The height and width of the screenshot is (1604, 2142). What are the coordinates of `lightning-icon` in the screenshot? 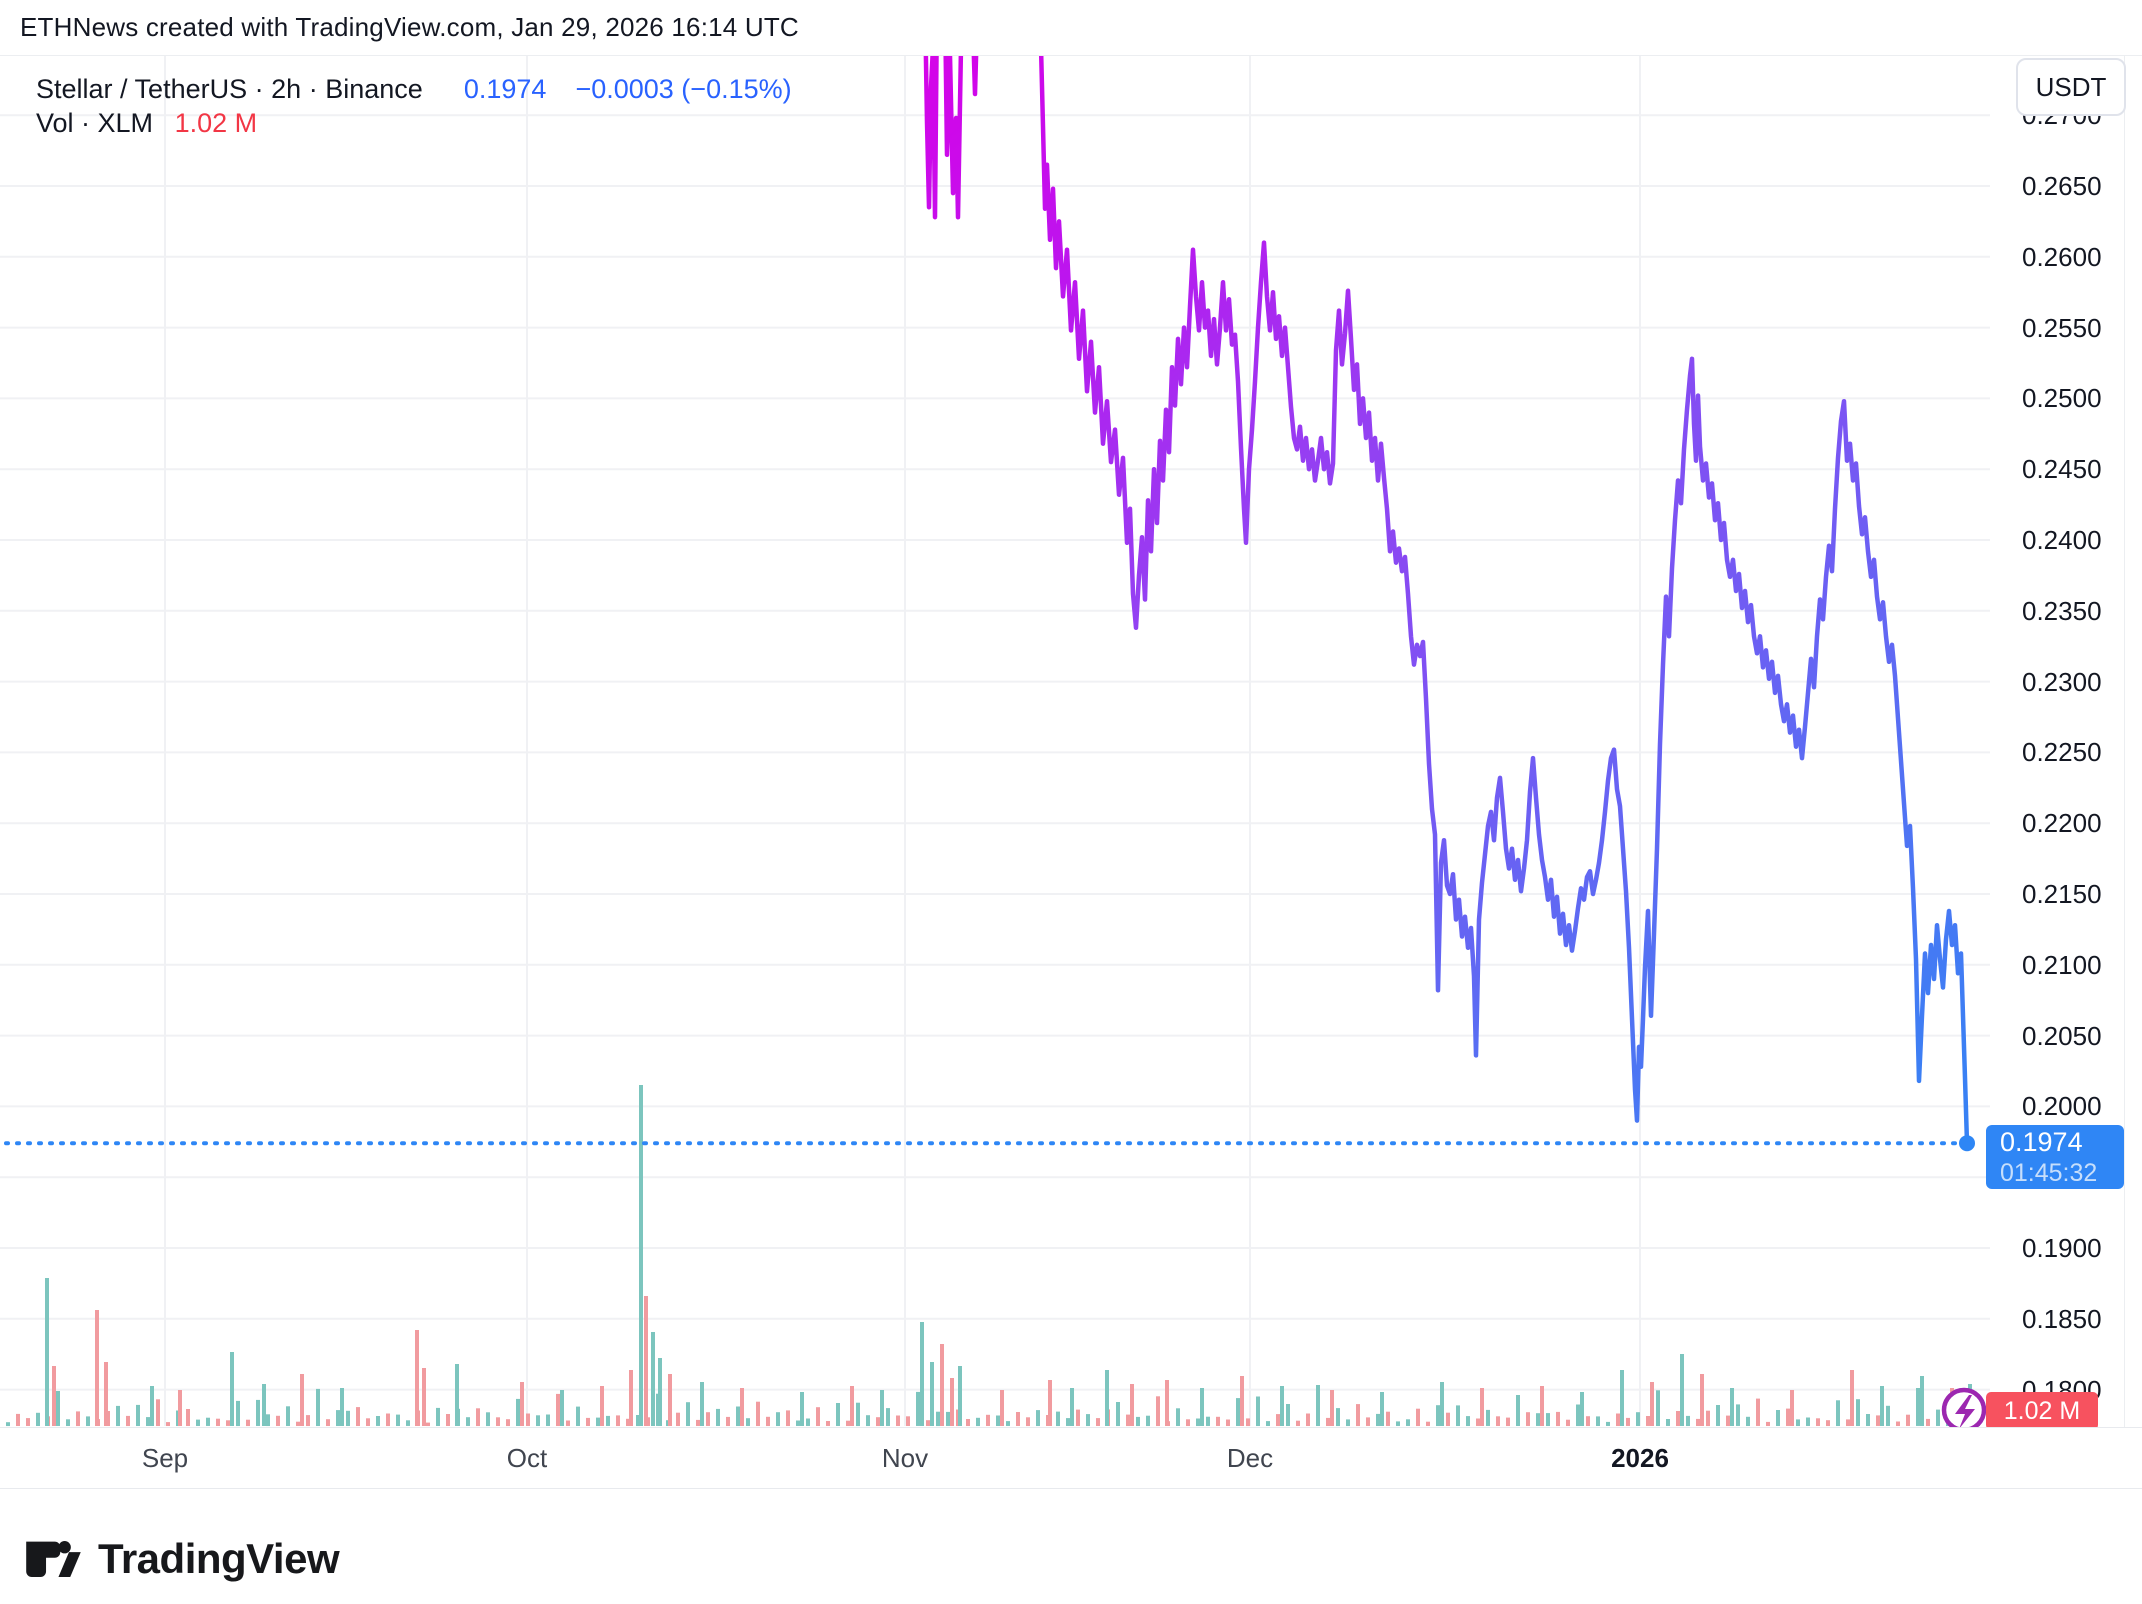 It's located at (1964, 1410).